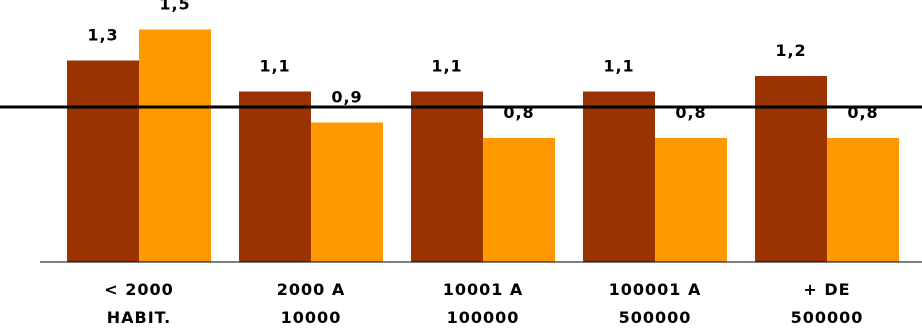  I want to click on category-label-5-line-1: + DE, so click(826, 289).